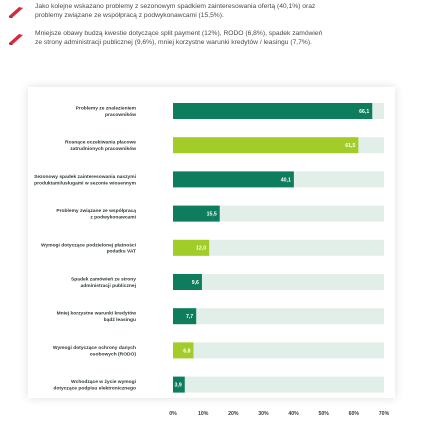  What do you see at coordinates (324, 414) in the screenshot?
I see `x-tick-label: 50%` at bounding box center [324, 414].